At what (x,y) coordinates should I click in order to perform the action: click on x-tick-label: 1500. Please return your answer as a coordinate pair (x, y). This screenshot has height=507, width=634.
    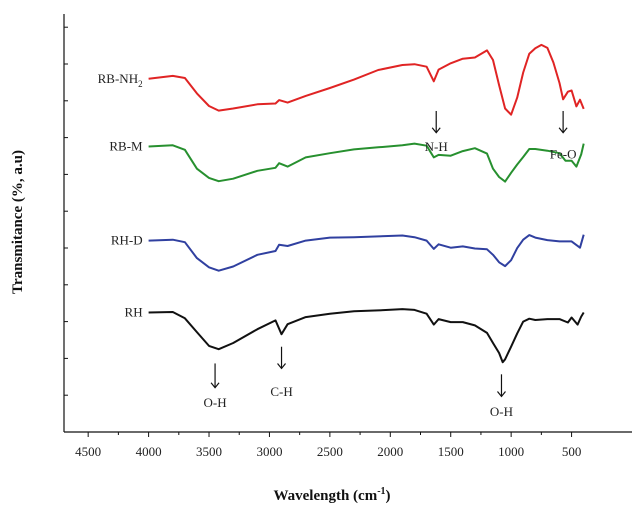
    Looking at the image, I should click on (451, 451).